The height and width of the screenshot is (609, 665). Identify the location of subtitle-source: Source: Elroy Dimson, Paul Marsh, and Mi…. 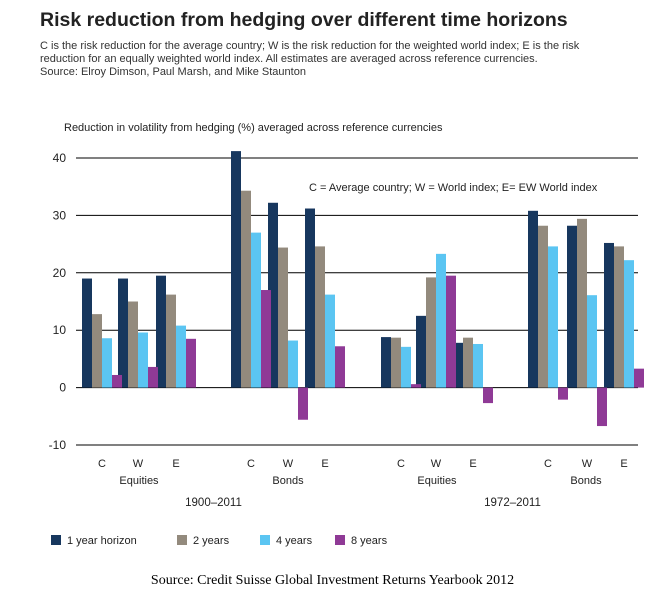
(173, 72).